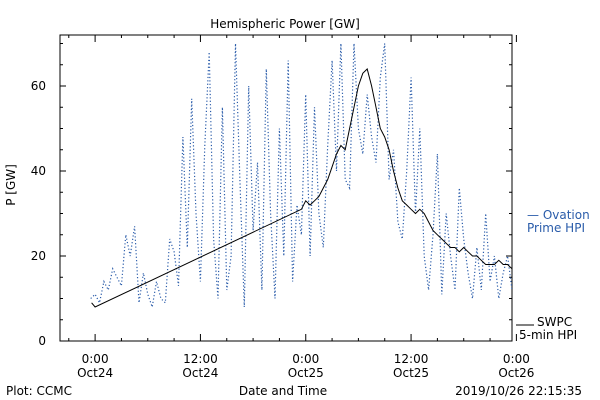  I want to click on legend-swpc-line1: SWPC, so click(554, 322).